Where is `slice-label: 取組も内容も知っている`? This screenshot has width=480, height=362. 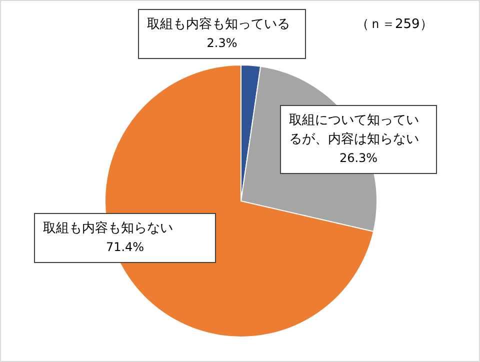
slice-label: 取組も内容も知っている is located at coordinates (219, 25).